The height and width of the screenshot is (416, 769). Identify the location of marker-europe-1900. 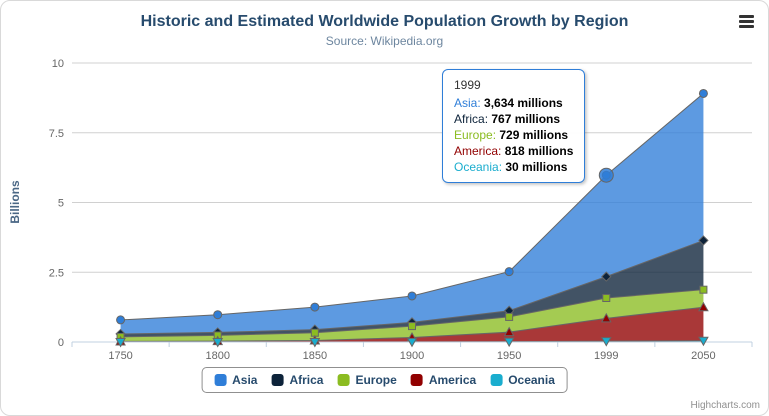
(412, 326).